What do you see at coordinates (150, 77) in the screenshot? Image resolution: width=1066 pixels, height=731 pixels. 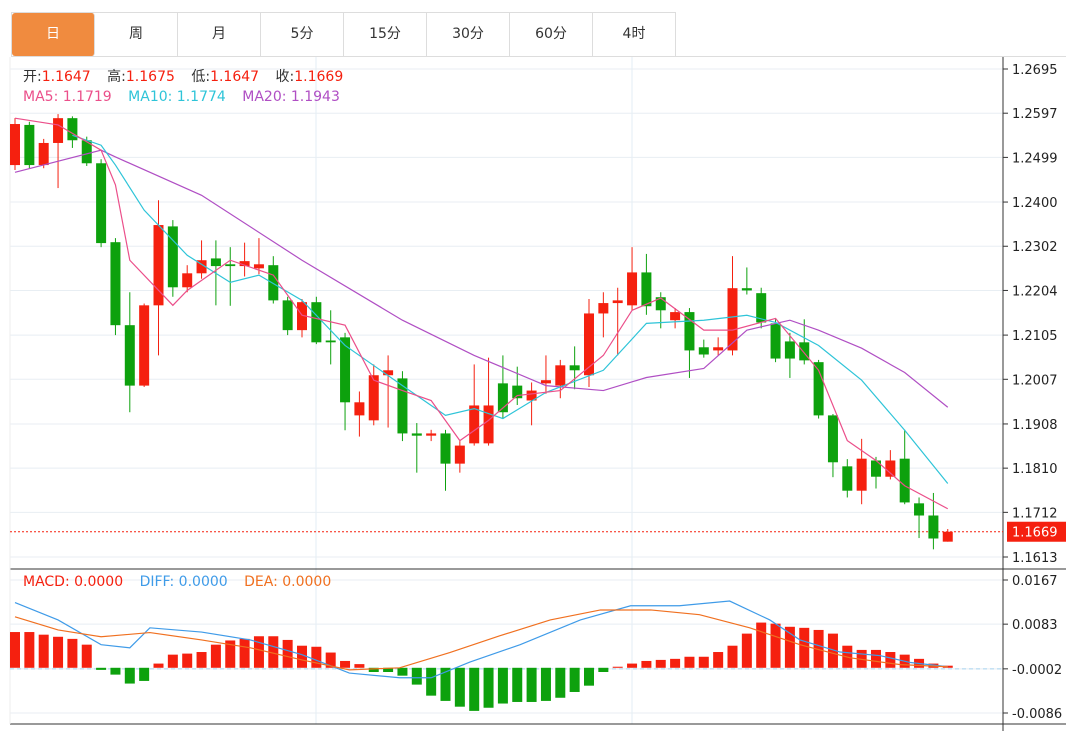 I see `high-value: 1.1675` at bounding box center [150, 77].